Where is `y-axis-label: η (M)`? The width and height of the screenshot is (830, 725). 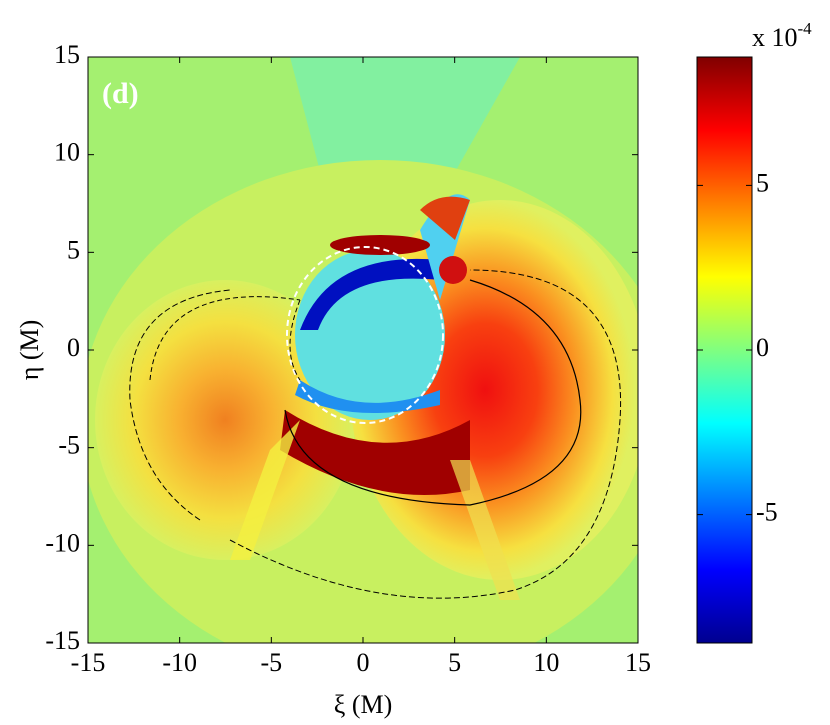
y-axis-label: η (M) is located at coordinates (29, 350).